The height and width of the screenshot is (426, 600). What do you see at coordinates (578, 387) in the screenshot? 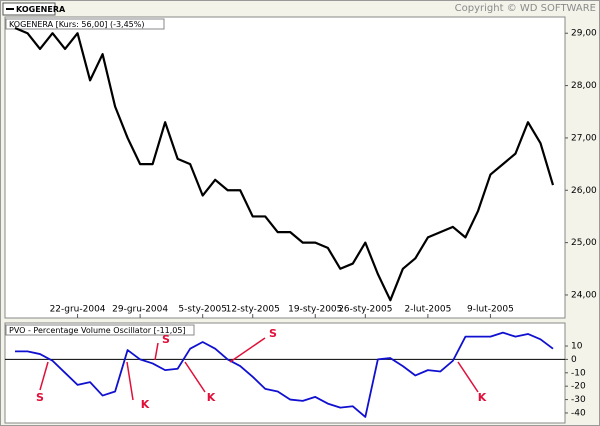
I see `y-tick-label: -20` at bounding box center [578, 387].